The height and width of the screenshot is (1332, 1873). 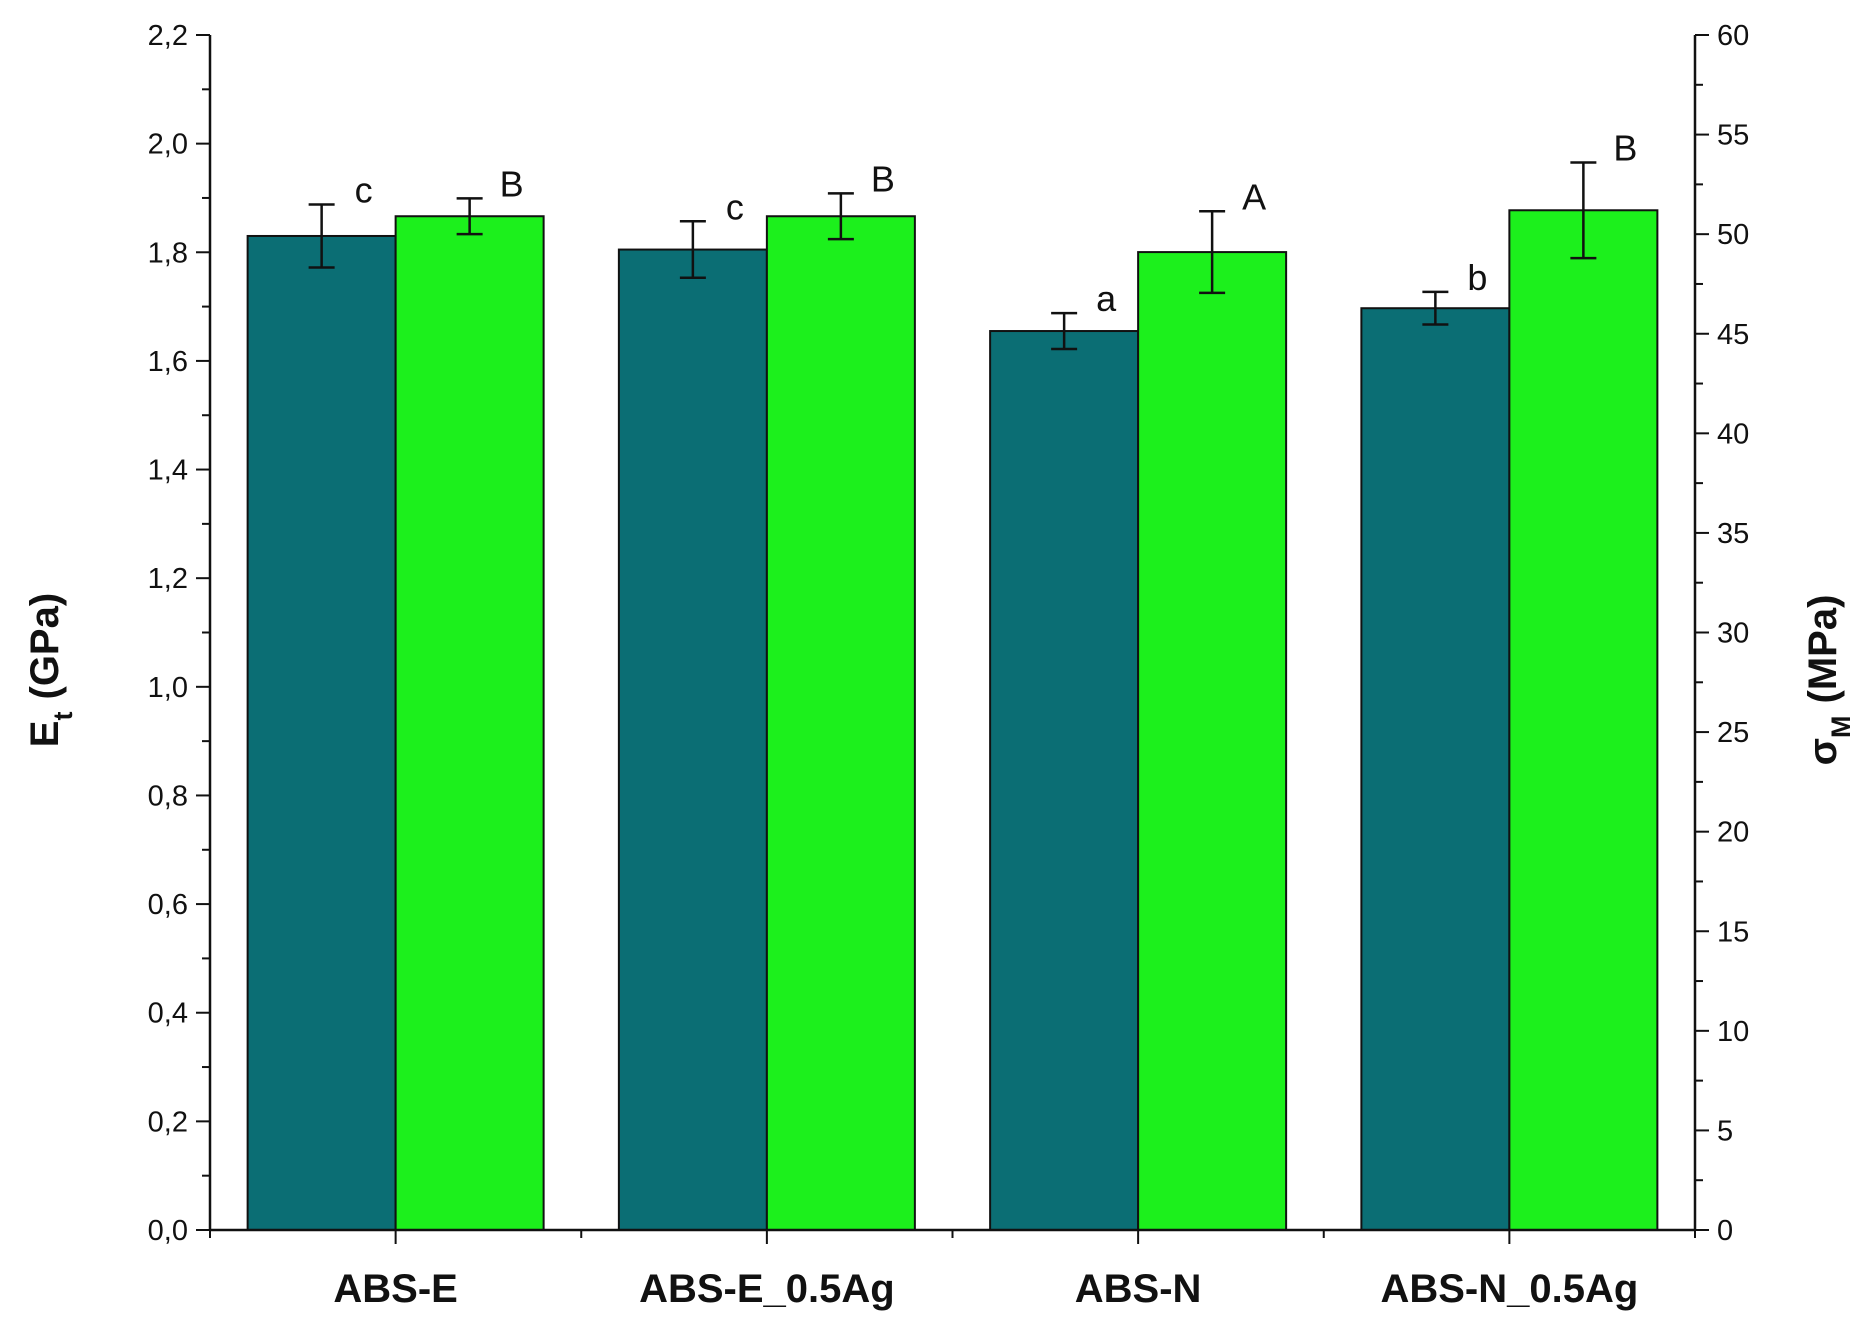 I want to click on left-tick-label-11: 2,2, so click(x=168, y=36).